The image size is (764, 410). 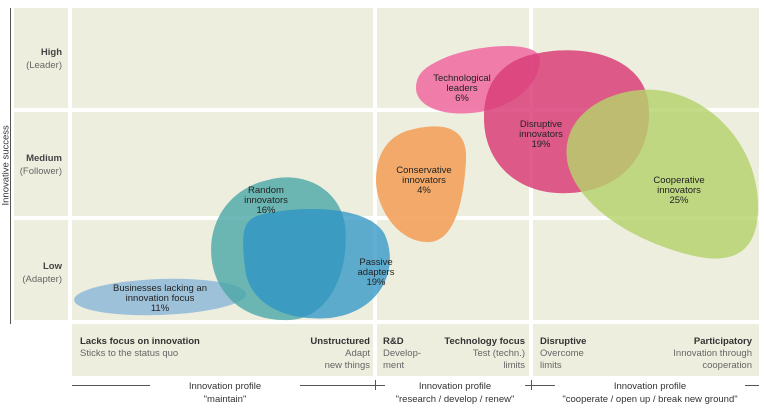 I want to click on bubble-label-line2: leaders, so click(x=461, y=88).